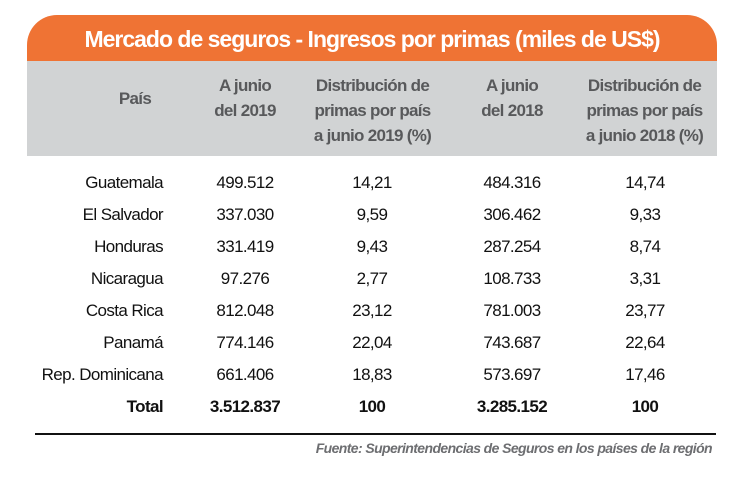 The height and width of the screenshot is (489, 740). I want to click on cell-country: Nicaragua, so click(127, 278).